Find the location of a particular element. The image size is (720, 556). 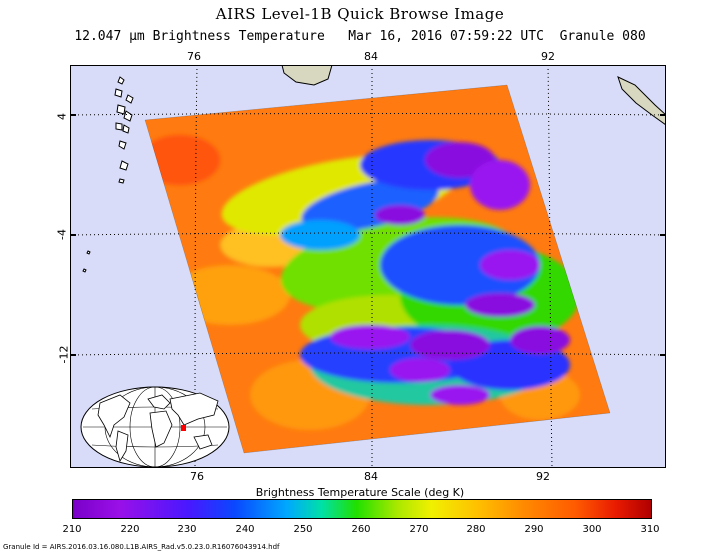

lon-label-top-92: 92 is located at coordinates (548, 56).